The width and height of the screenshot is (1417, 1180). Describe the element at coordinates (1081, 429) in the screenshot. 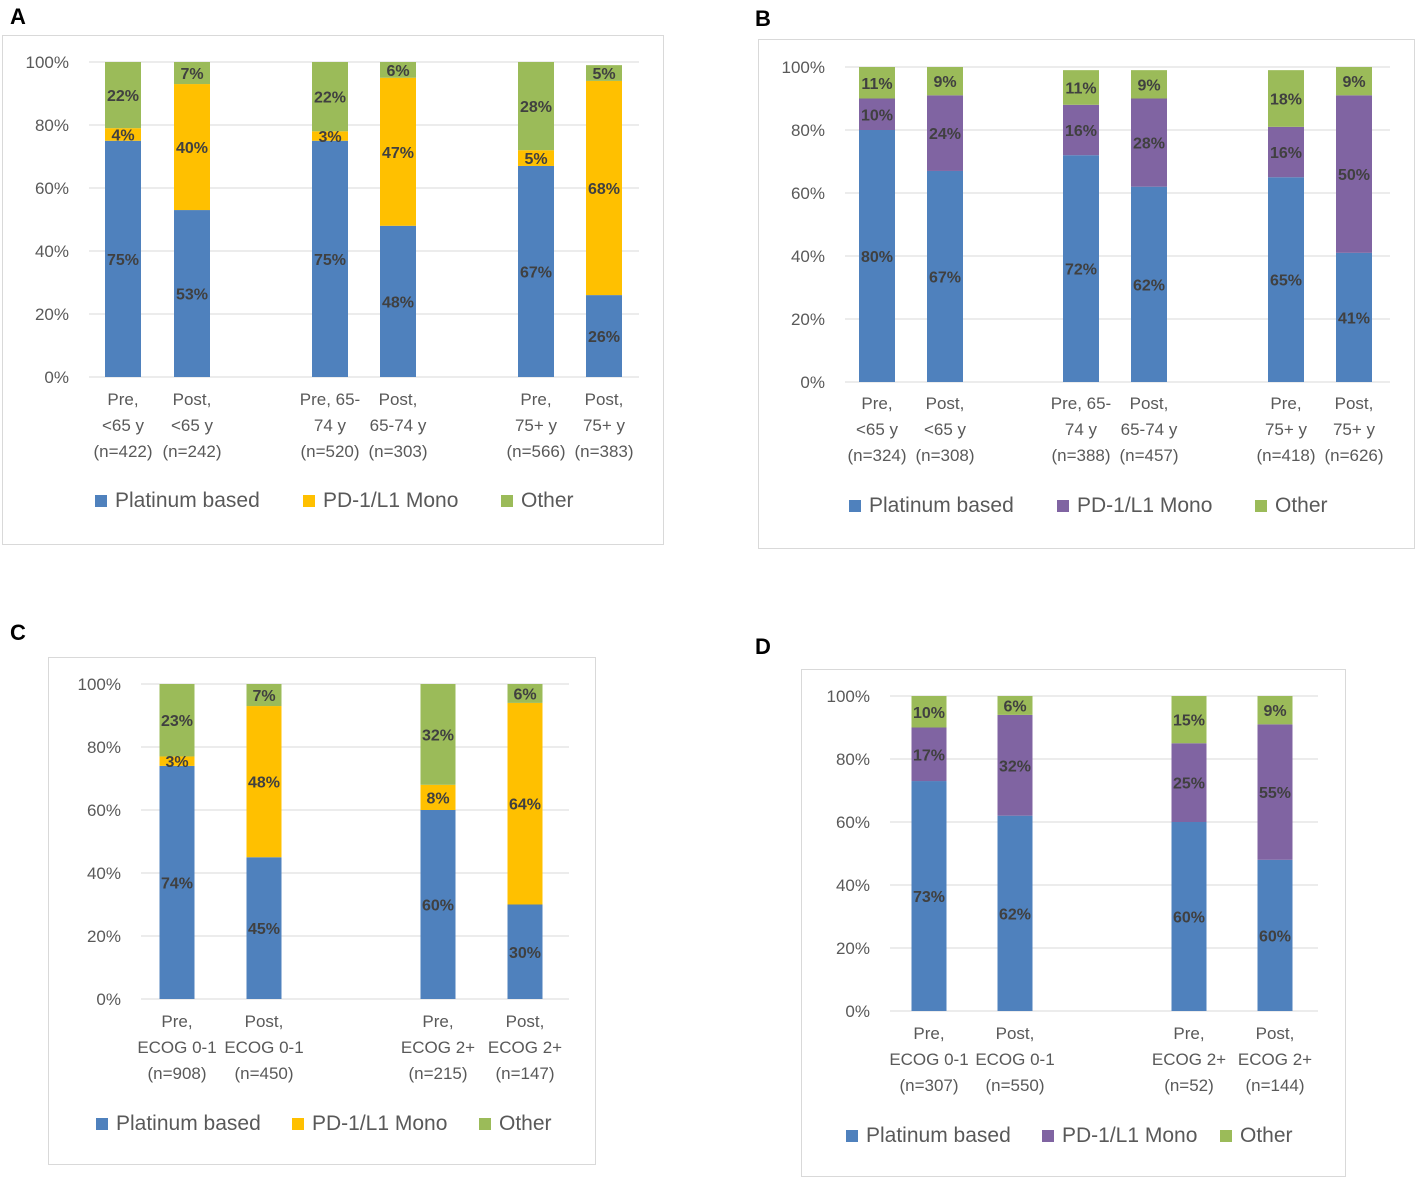

I see `category-label-b-2: Pre, 65-74 y (n=388)` at that location.